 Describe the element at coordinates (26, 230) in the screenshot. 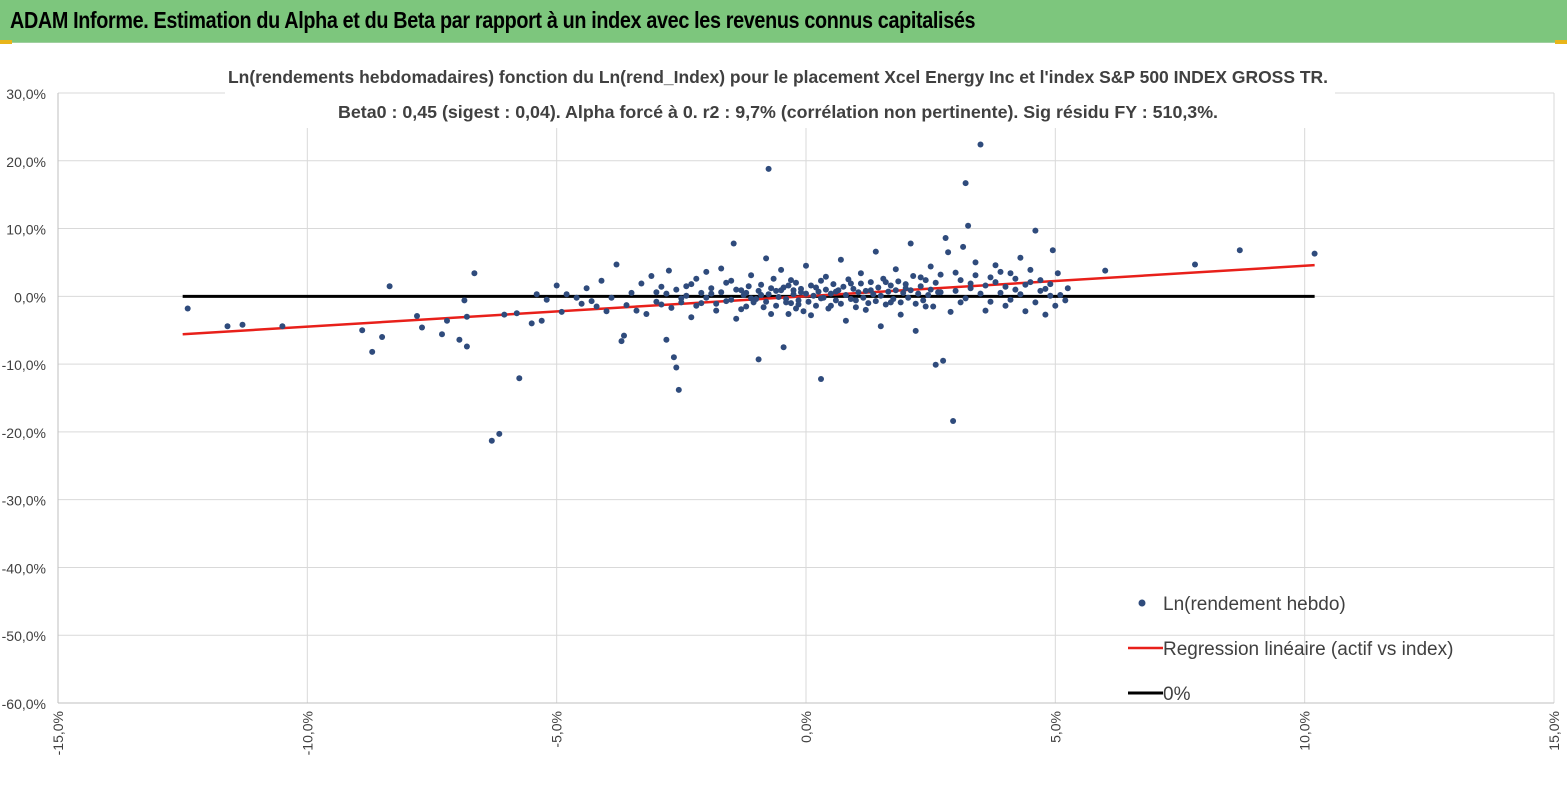

I see `y-tick-label: 10,0%` at that location.